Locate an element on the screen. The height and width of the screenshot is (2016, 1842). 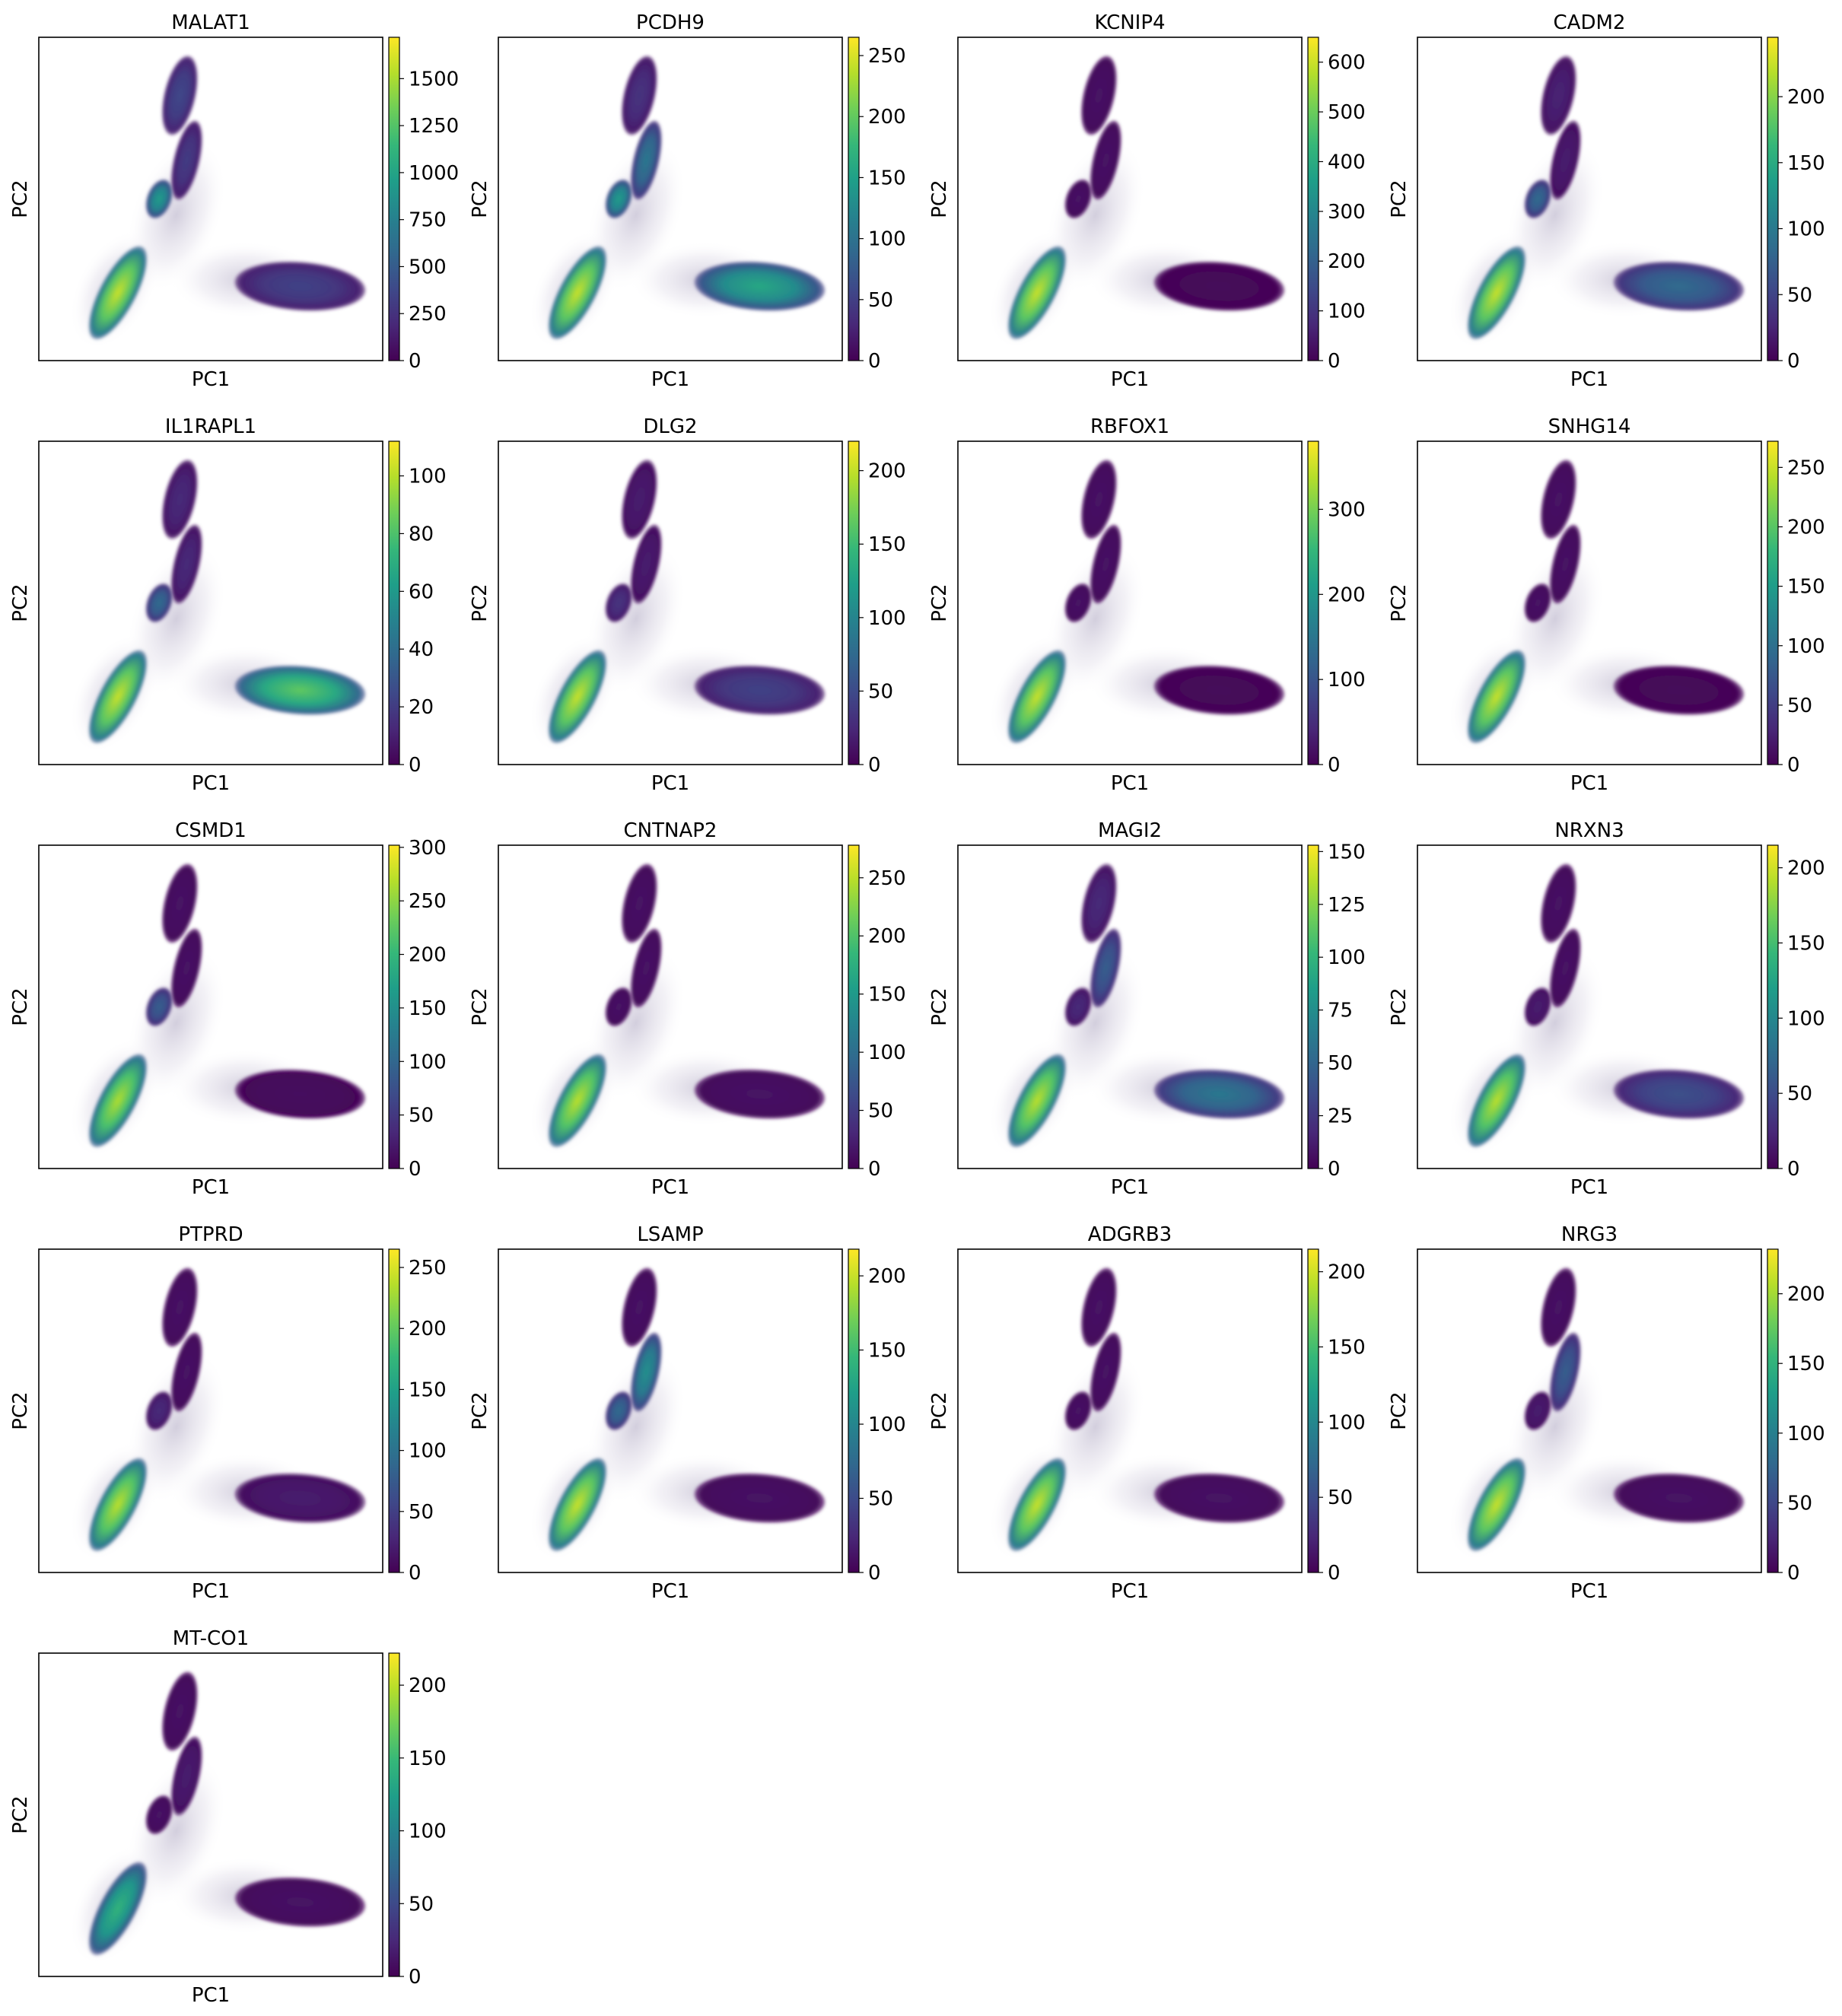
panel-magi2: MAGI2 PC1 PC2 0 25 50 75 100 125 150 is located at coordinates (1147, 1009).